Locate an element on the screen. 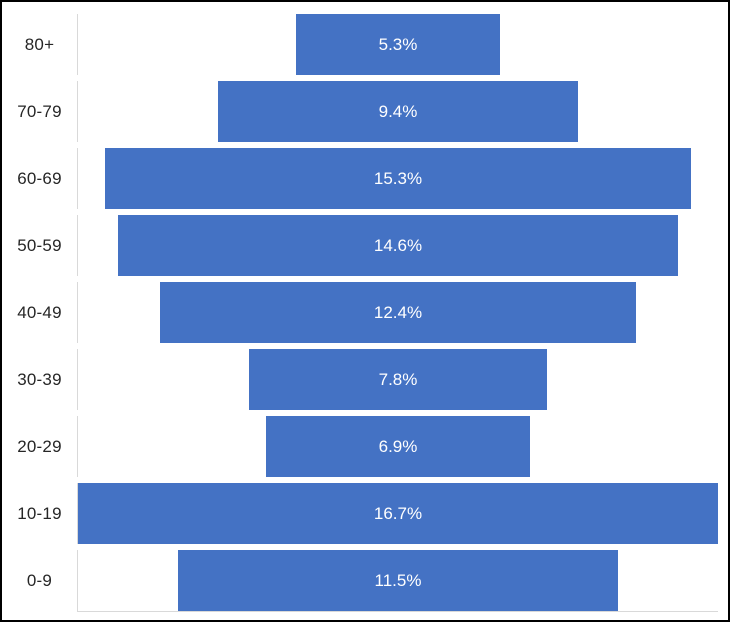 This screenshot has height=622, width=730. bar-row: 60-69 15.3% is located at coordinates (360, 178).